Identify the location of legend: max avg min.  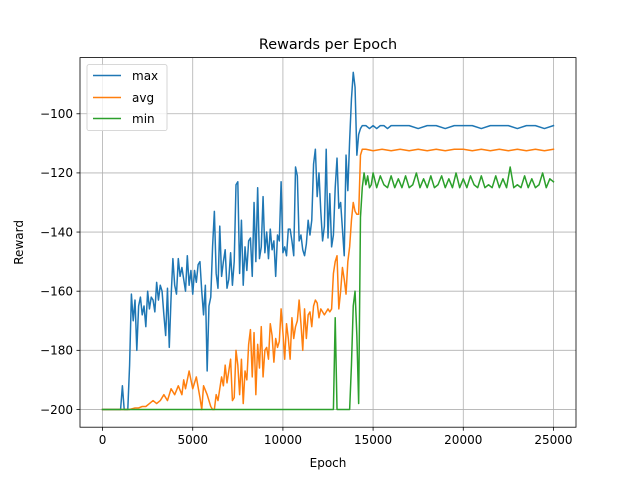
(127, 97).